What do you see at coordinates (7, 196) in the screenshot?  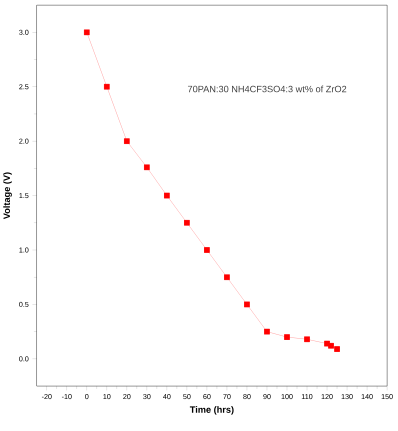 I see `y-axis-title: Voltage (V)` at bounding box center [7, 196].